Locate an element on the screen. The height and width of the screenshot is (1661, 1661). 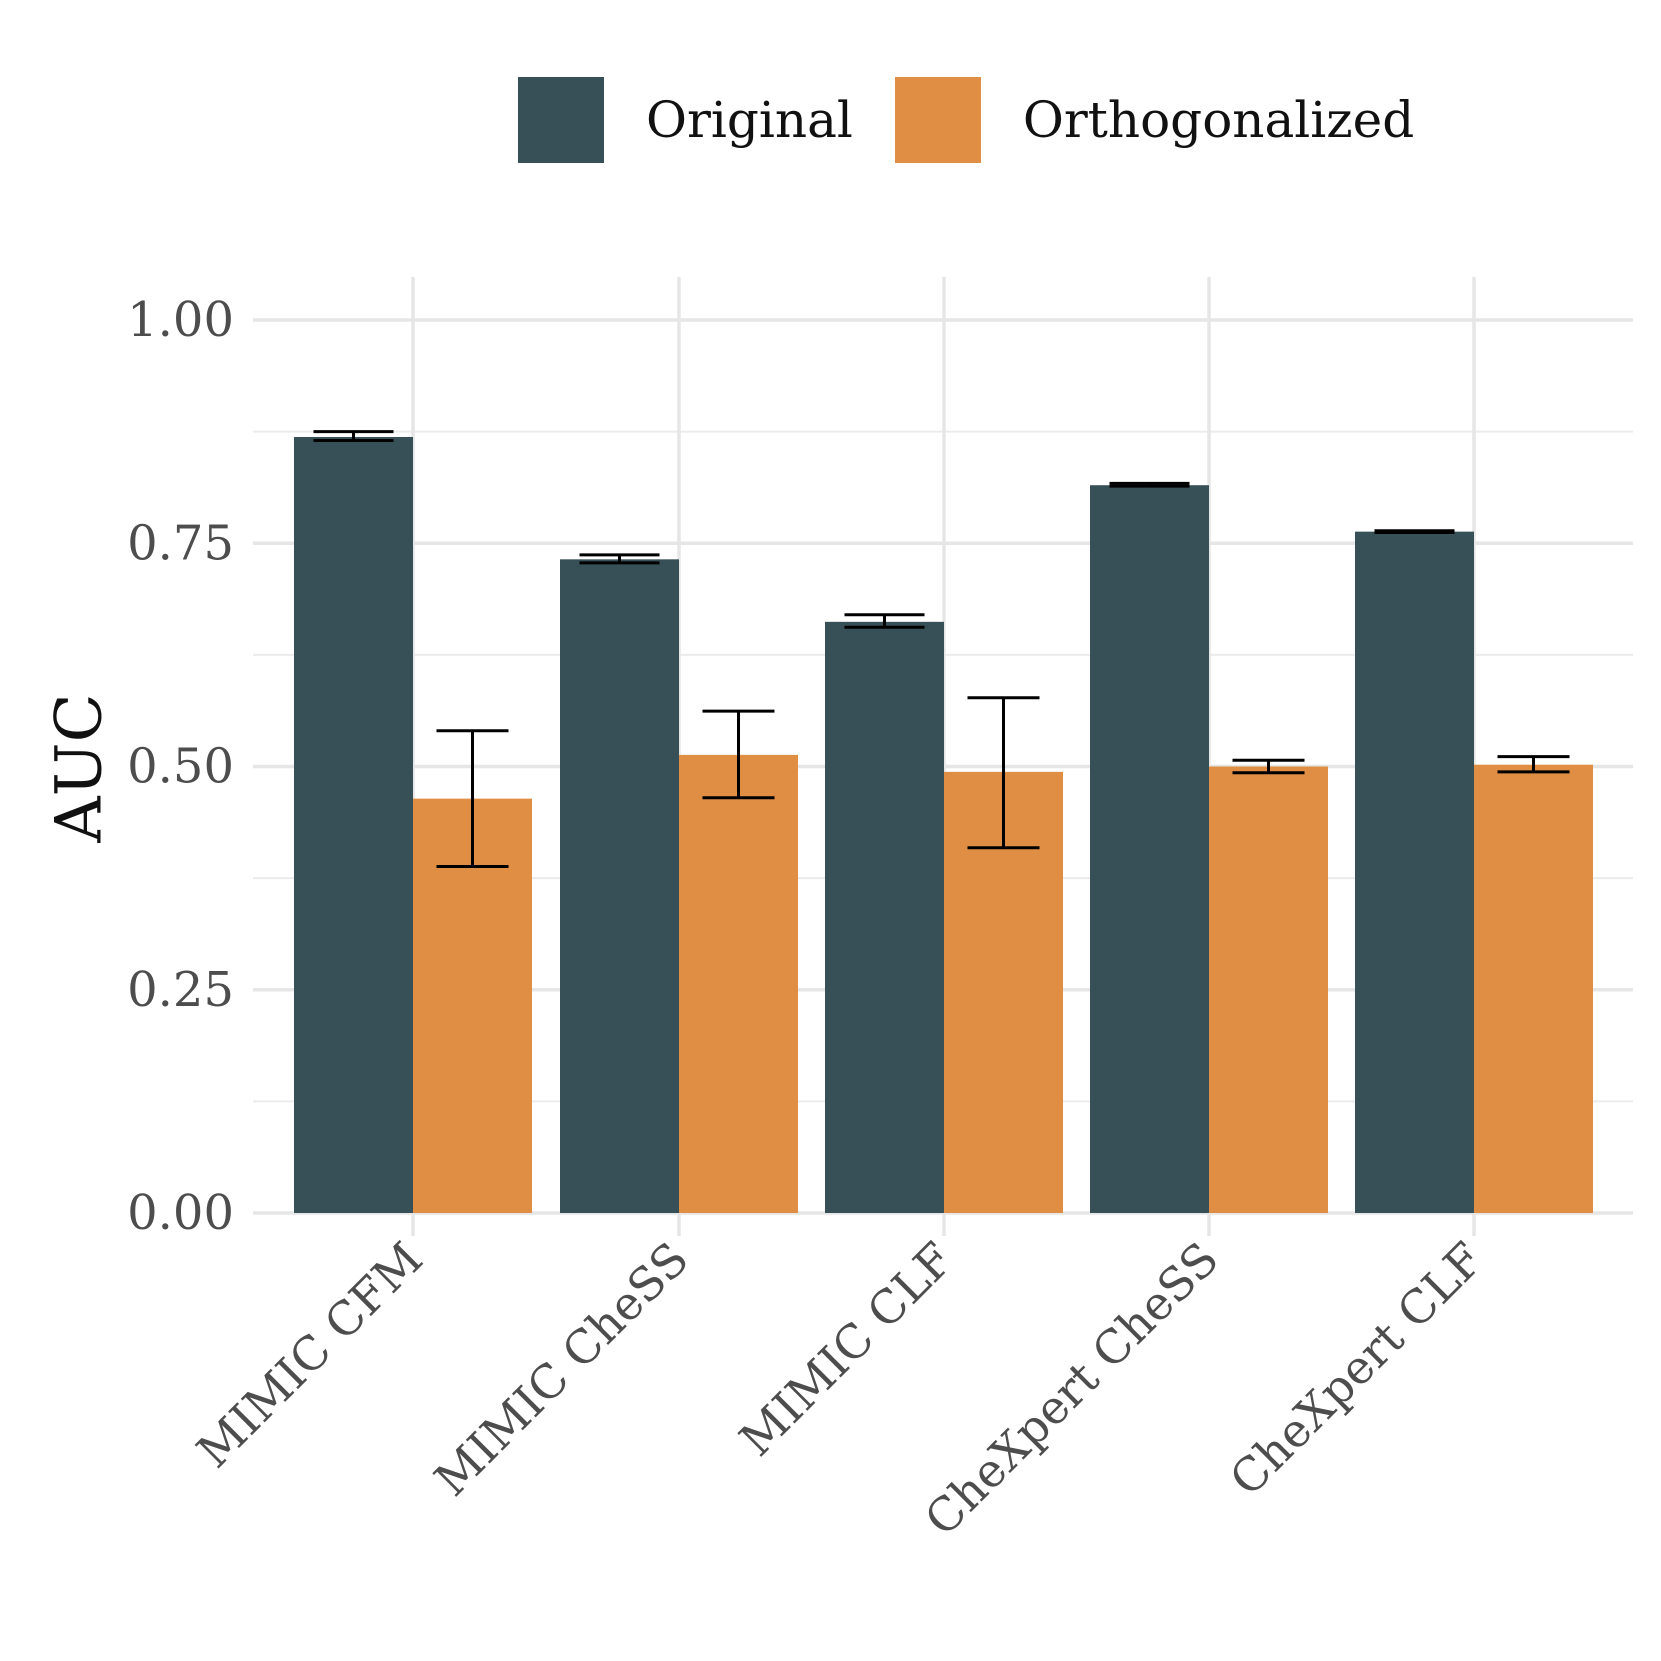
legend-swatch-orthogonalized is located at coordinates (937, 120).